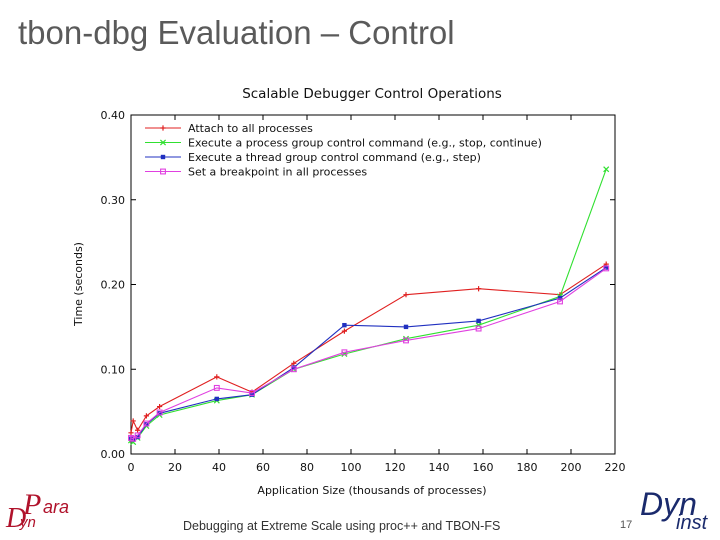  Describe the element at coordinates (32, 504) in the screenshot. I see `paradyn-logo-p: P` at that location.